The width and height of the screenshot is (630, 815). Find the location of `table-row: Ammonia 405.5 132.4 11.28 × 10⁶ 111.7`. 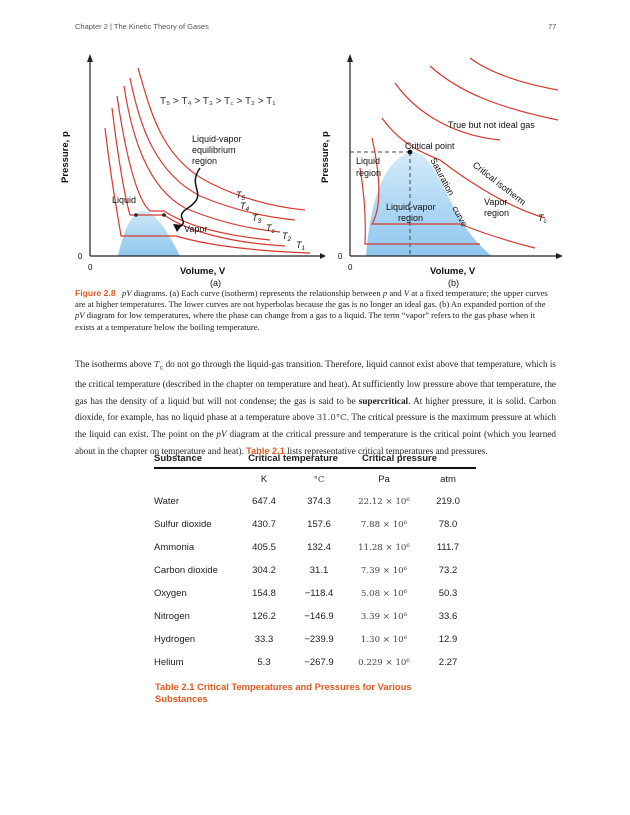

table-row: Ammonia 405.5 132.4 11.28 × 10⁶ 111.7 is located at coordinates (307, 547).